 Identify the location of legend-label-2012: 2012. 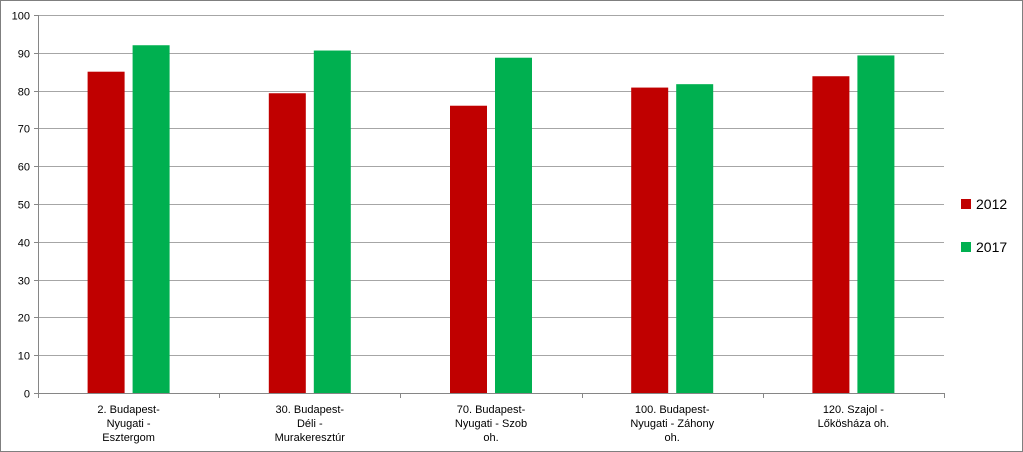
(991, 204).